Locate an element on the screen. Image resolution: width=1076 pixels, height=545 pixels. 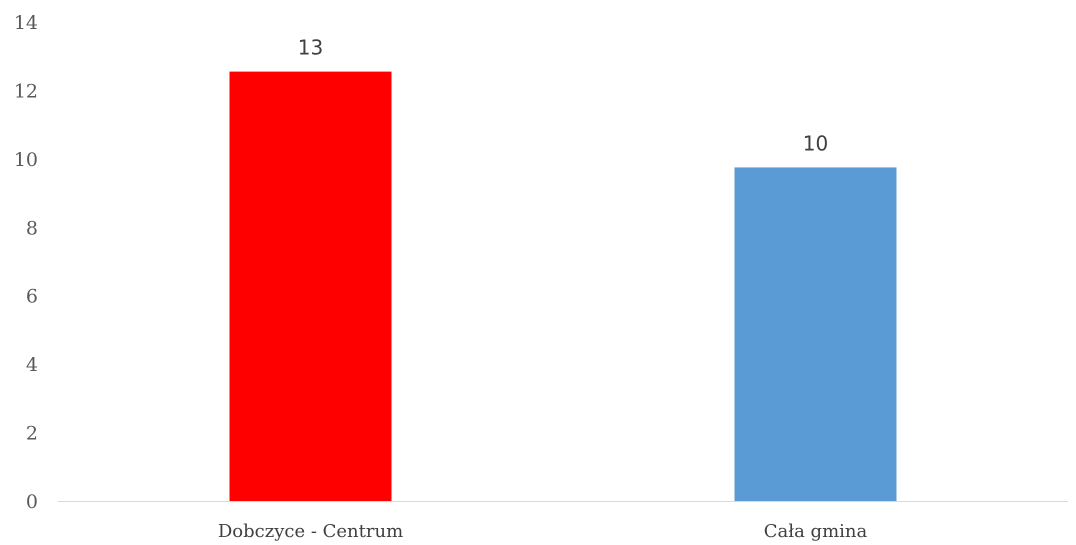
y-axis-ticks: 0 2 4 6 8 10 12 14 is located at coordinates (26, 262).